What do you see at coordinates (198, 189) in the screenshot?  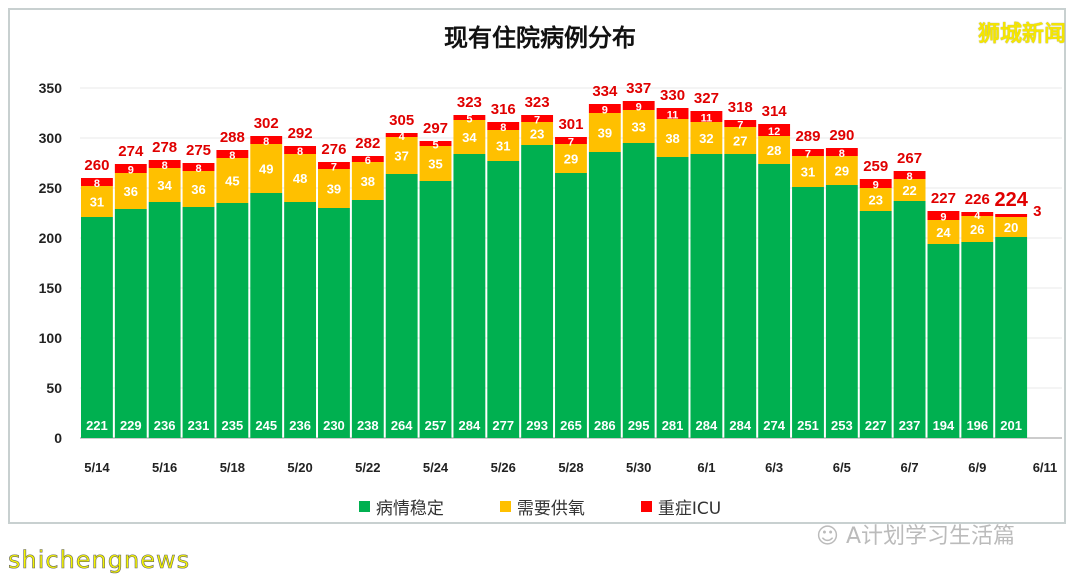 I see `data-label: 36` at bounding box center [198, 189].